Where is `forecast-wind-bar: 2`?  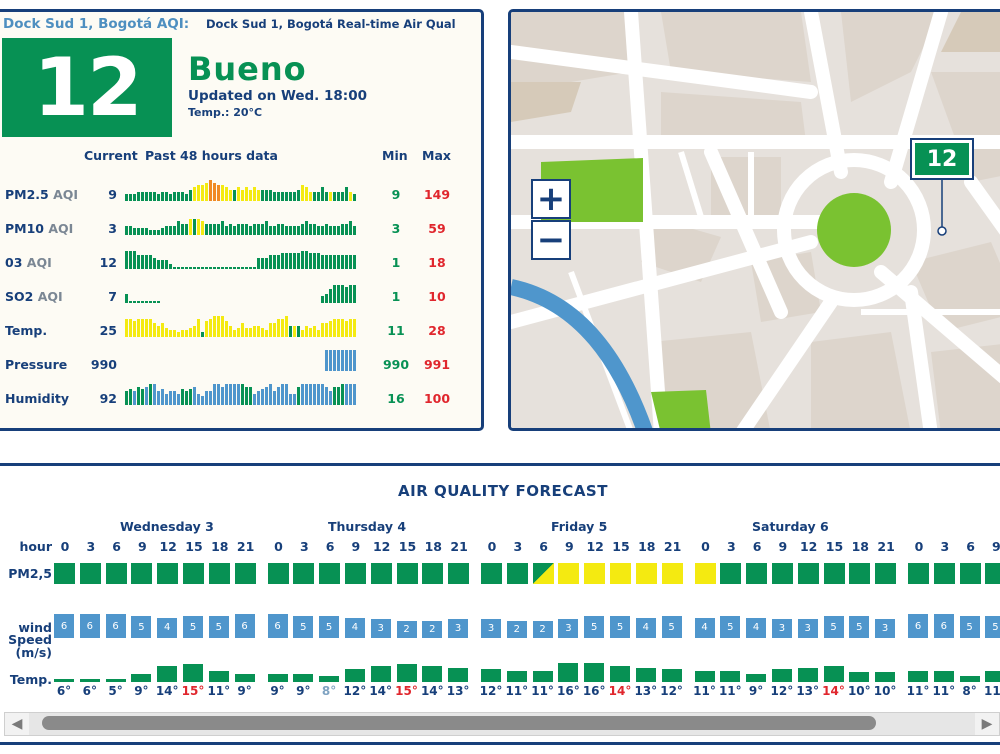
forecast-wind-bar: 2 is located at coordinates (406, 629).